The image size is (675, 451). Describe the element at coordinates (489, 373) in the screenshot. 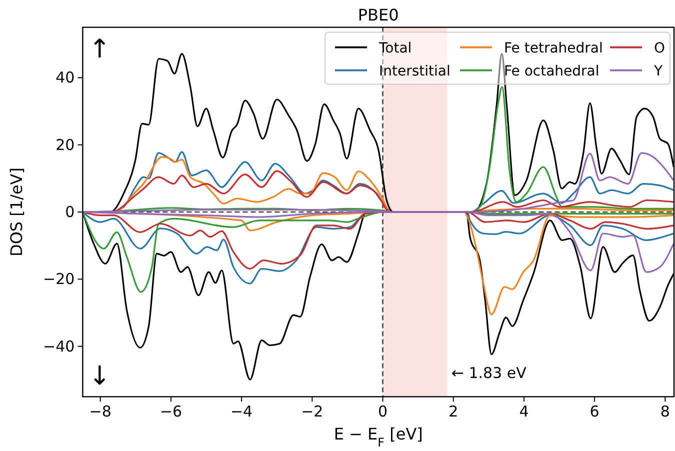

I see `annotation: ← 1.83 eV` at that location.